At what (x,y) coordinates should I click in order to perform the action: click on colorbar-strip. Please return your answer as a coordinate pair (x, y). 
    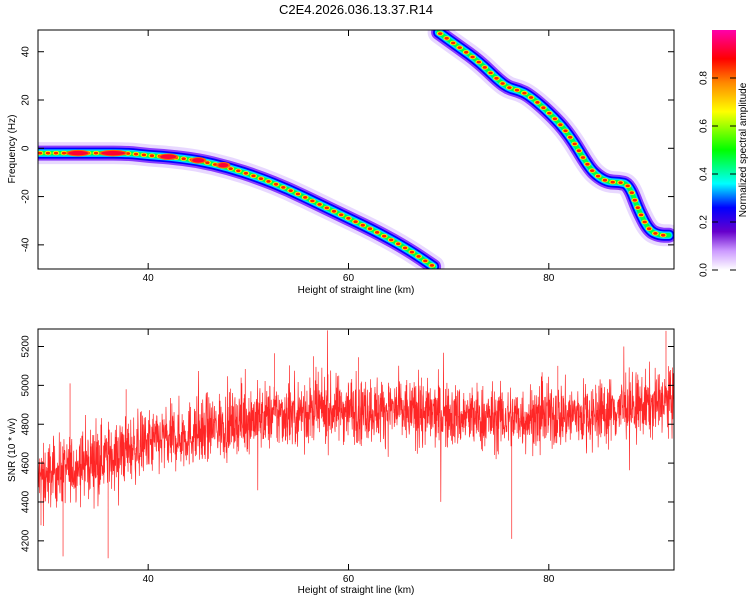
    Looking at the image, I should click on (724, 150).